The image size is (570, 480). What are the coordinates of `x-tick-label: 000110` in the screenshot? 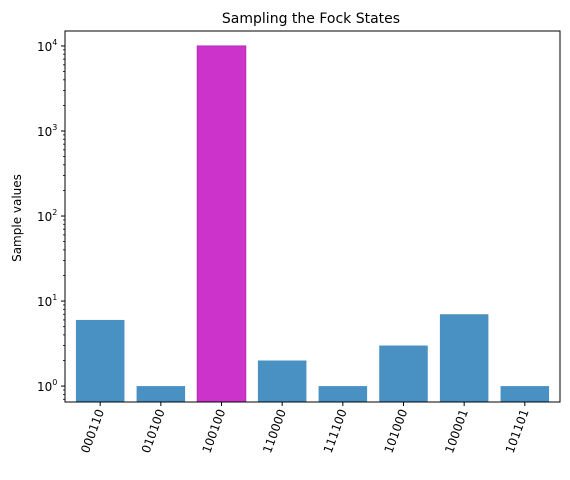 It's located at (92, 431).